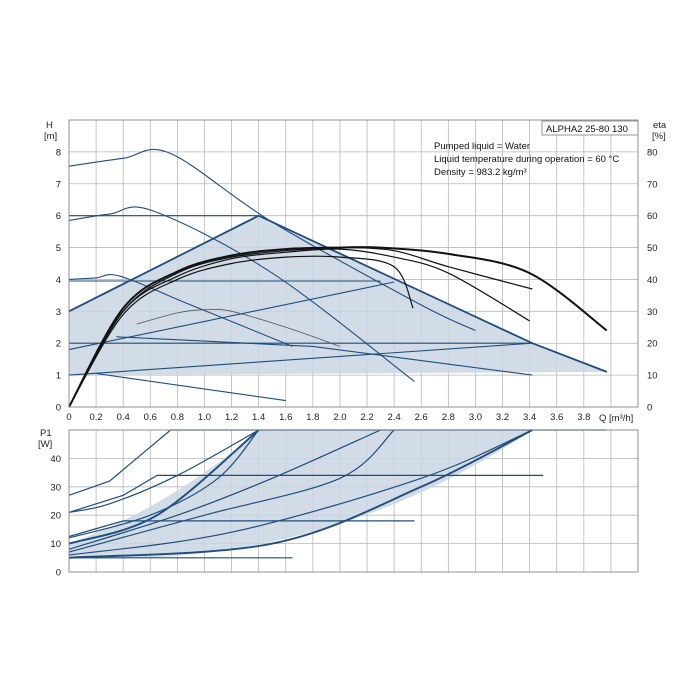  I want to click on x-tick-label: 3.0, so click(475, 417).